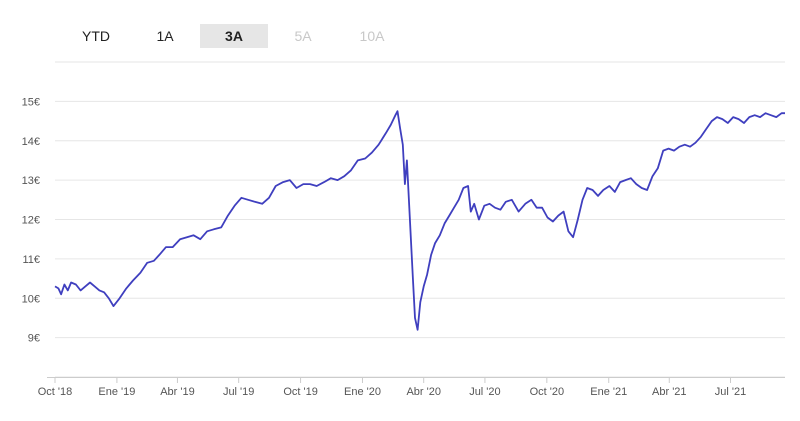  I want to click on y-tick-label: 9€, so click(34, 339).